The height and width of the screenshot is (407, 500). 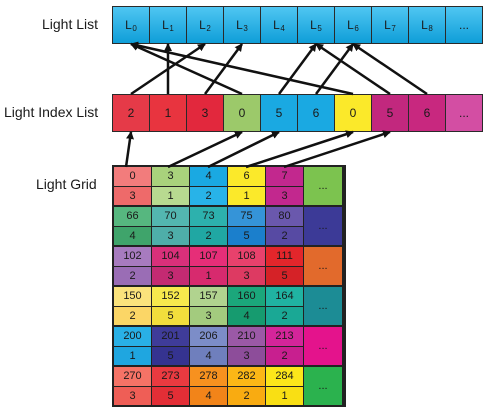 What do you see at coordinates (284, 257) in the screenshot?
I see `light-grid-offset: 111` at bounding box center [284, 257].